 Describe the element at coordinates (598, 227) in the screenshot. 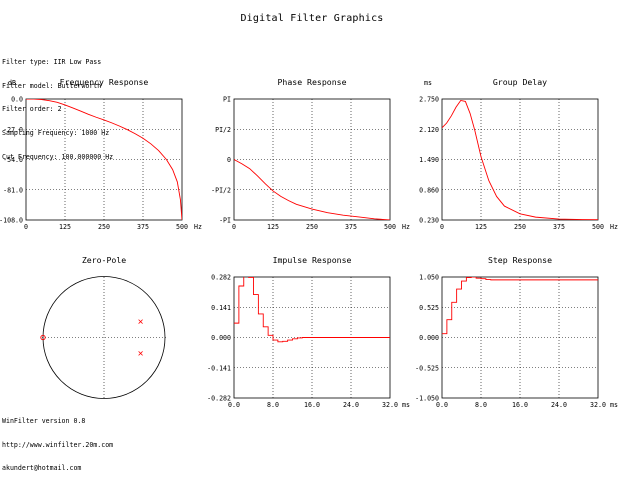

I see `group-delay-xtick-4: 500` at that location.